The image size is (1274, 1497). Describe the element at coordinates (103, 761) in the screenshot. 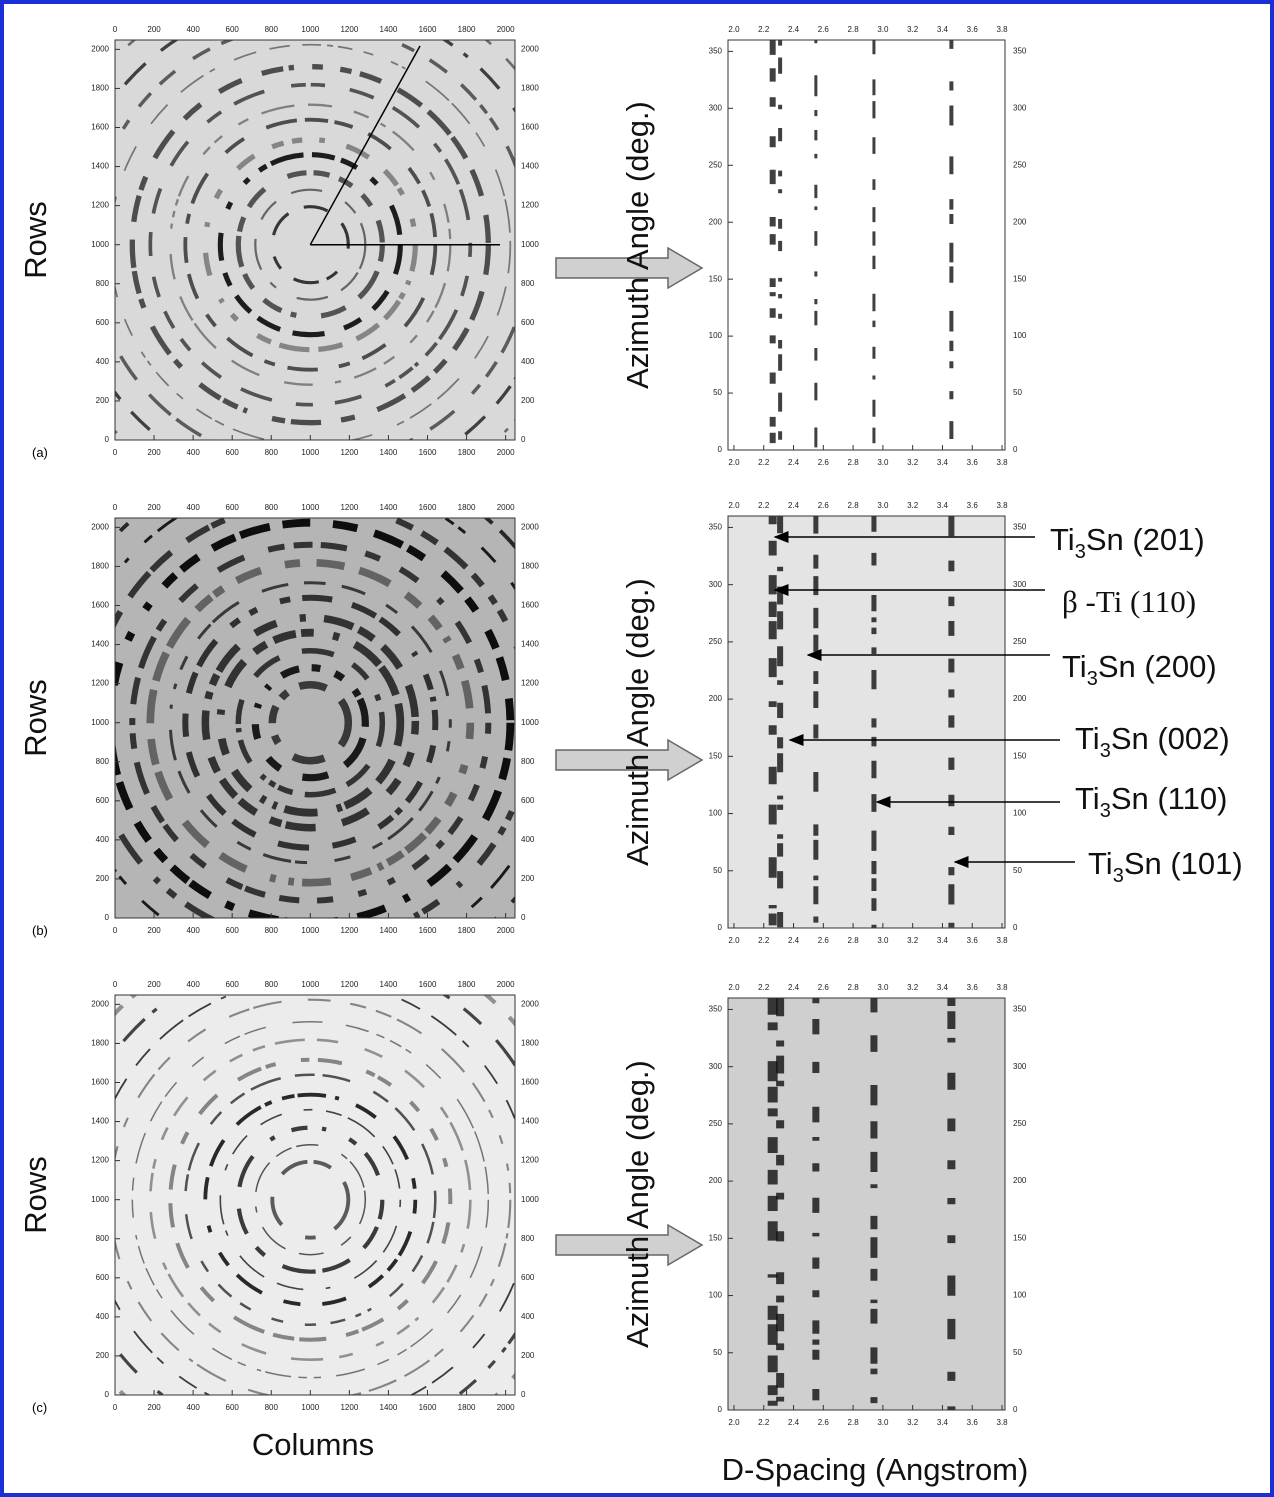

I see `y-tick-label: 800` at that location.